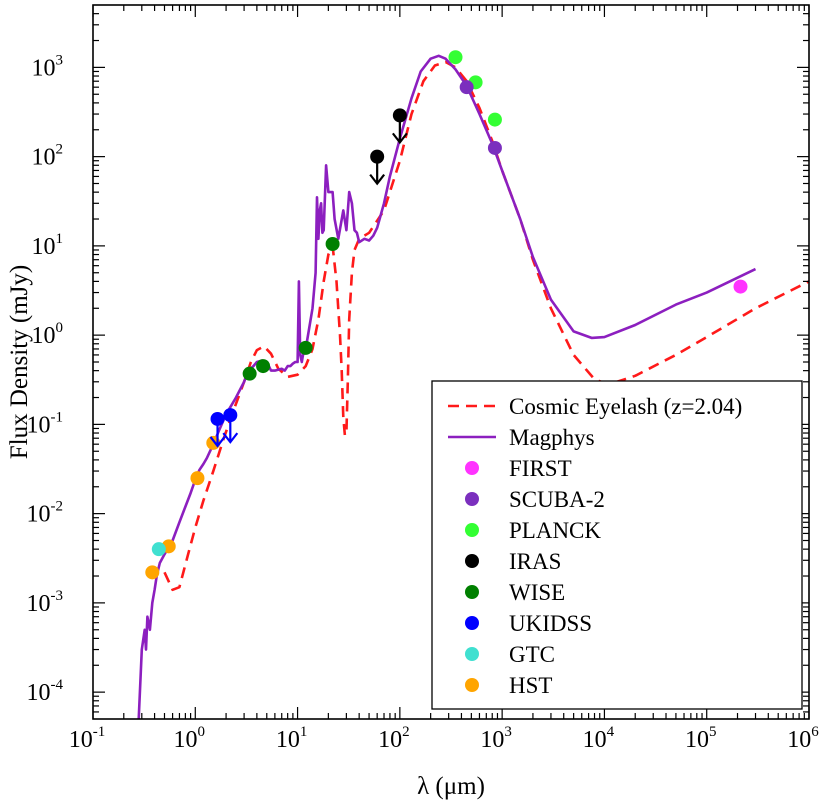 This screenshot has height=803, width=830. I want to click on x-tick-label: 10⁴, so click(599, 738).